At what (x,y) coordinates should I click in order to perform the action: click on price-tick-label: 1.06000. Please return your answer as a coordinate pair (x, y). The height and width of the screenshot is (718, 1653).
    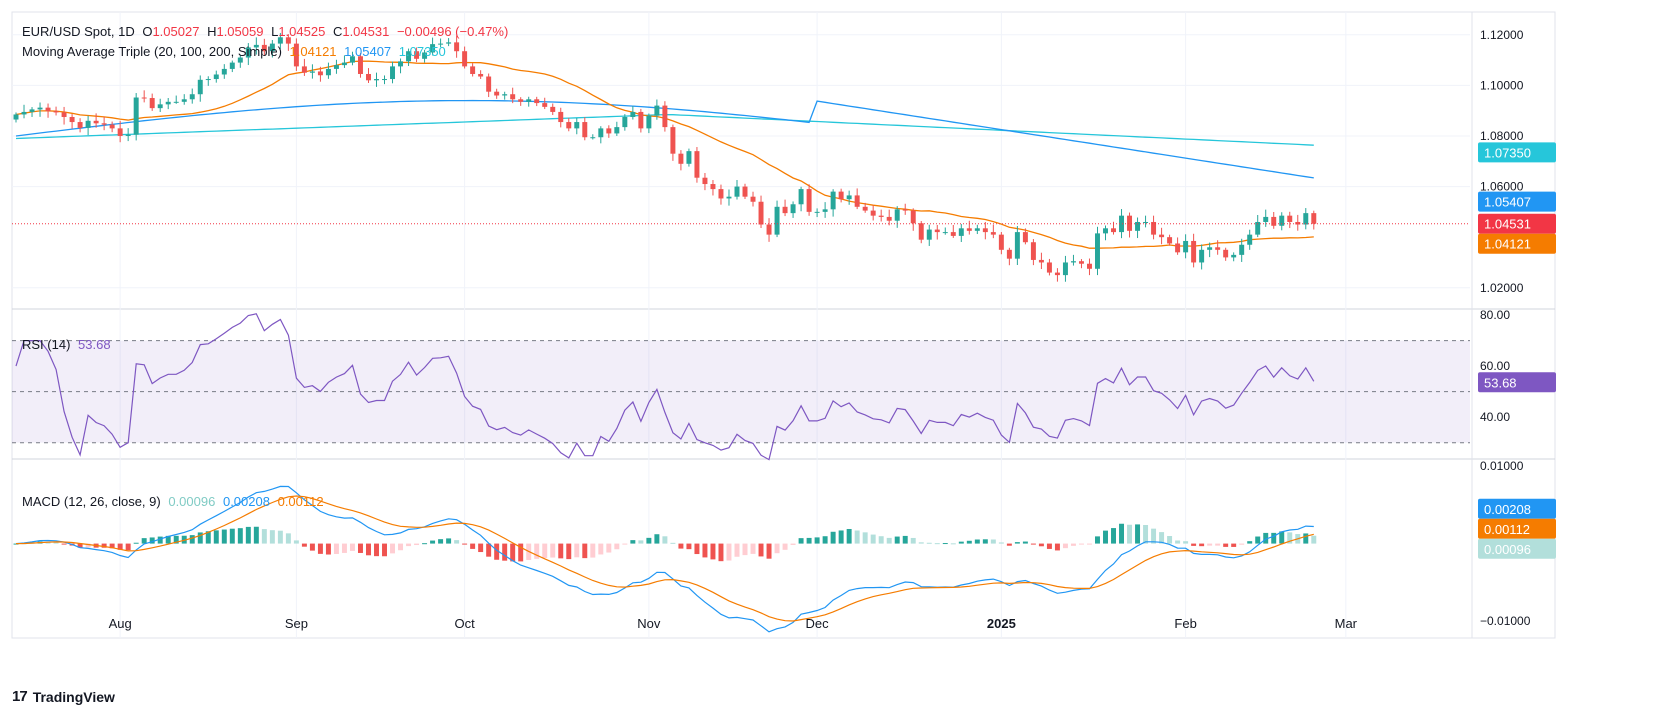
    Looking at the image, I should click on (1502, 187).